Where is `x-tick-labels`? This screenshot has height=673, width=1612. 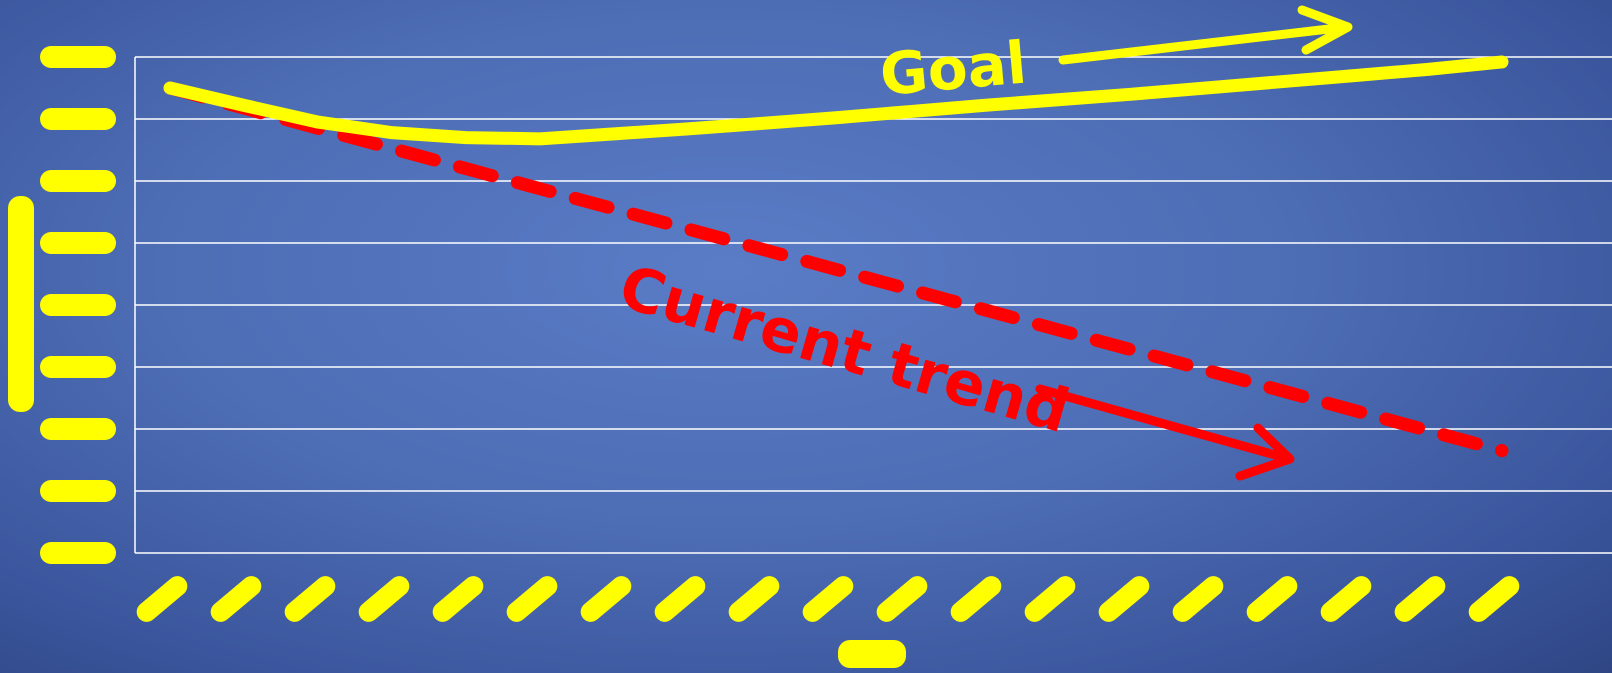
x-tick-labels is located at coordinates (828, 599).